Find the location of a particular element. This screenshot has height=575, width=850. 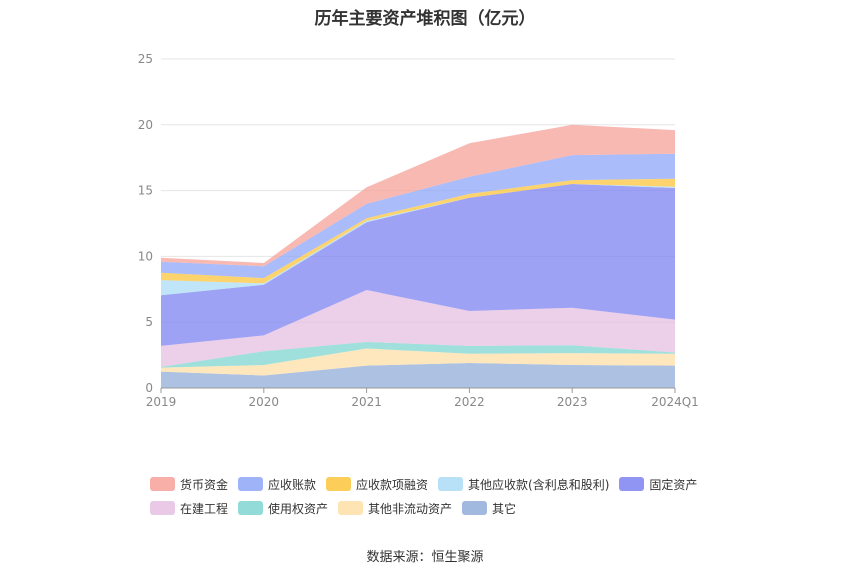

legend-row: 货币资金 应收账款 应收款项融资 其他应收款(含利息和股利) 固定资产 is located at coordinates (440, 484).